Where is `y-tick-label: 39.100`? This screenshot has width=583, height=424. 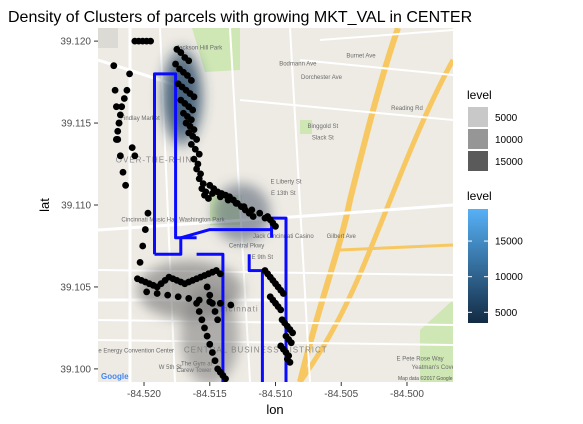 y-tick-label: 39.100 is located at coordinates (75, 369).